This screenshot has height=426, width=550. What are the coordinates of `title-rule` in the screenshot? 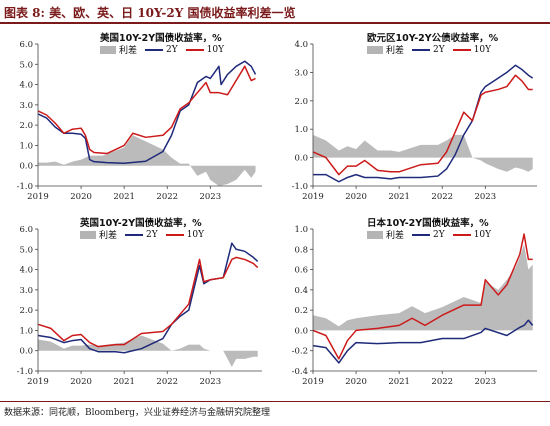 It's located at (275, 23).